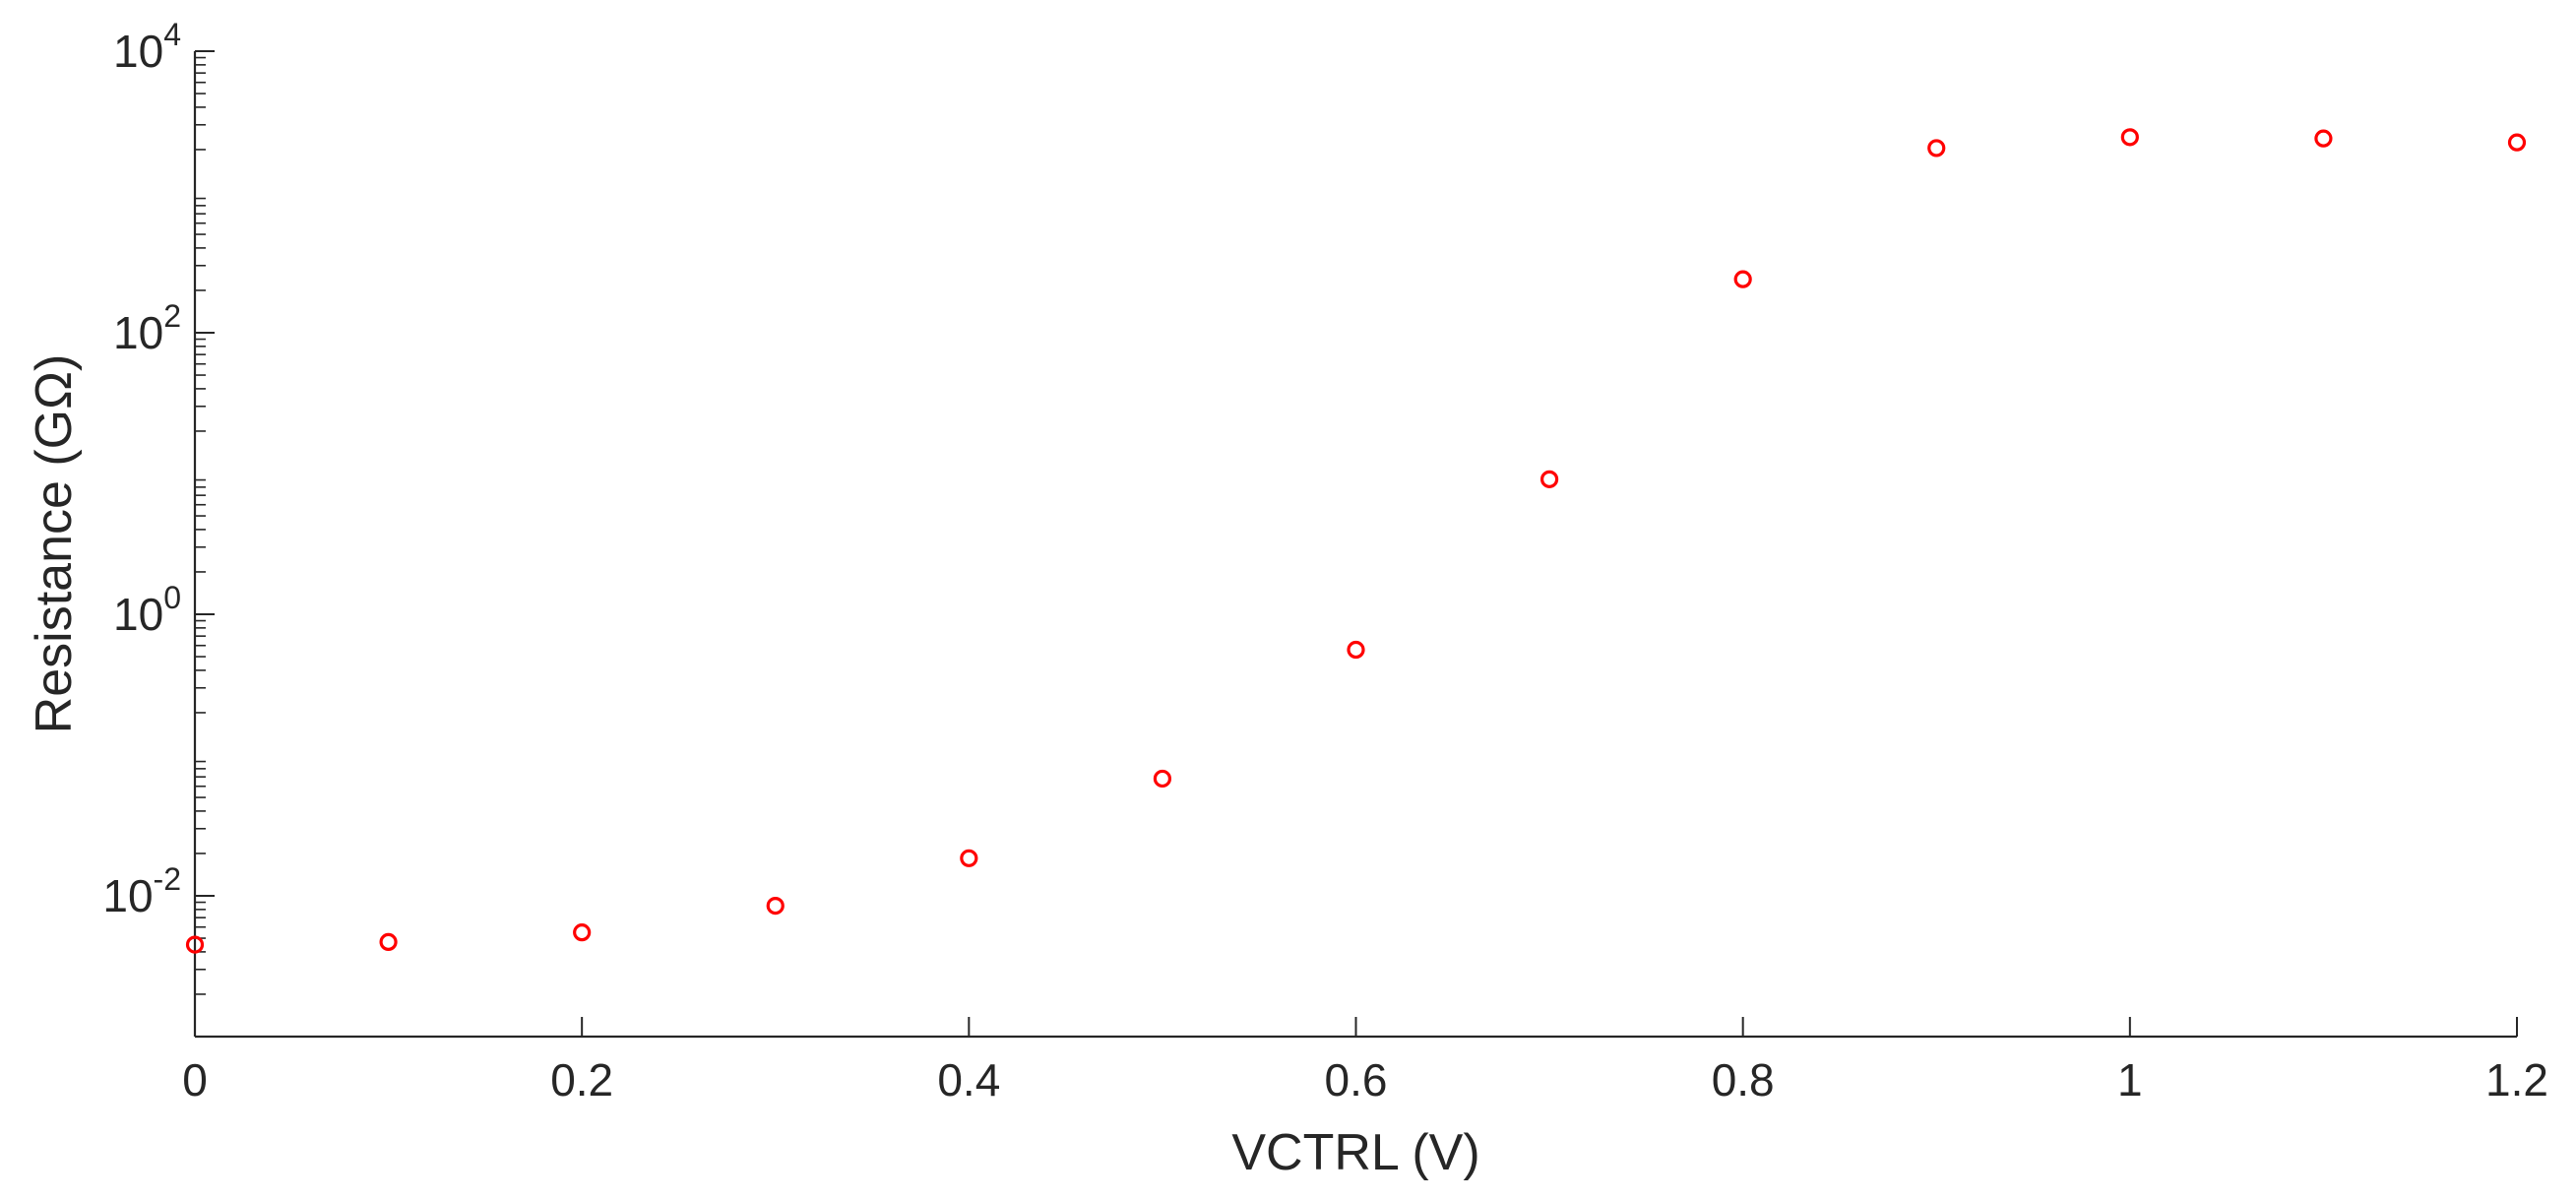 The image size is (2576, 1201). Describe the element at coordinates (147, 328) in the screenshot. I see `y-tick-label: 10²` at that location.